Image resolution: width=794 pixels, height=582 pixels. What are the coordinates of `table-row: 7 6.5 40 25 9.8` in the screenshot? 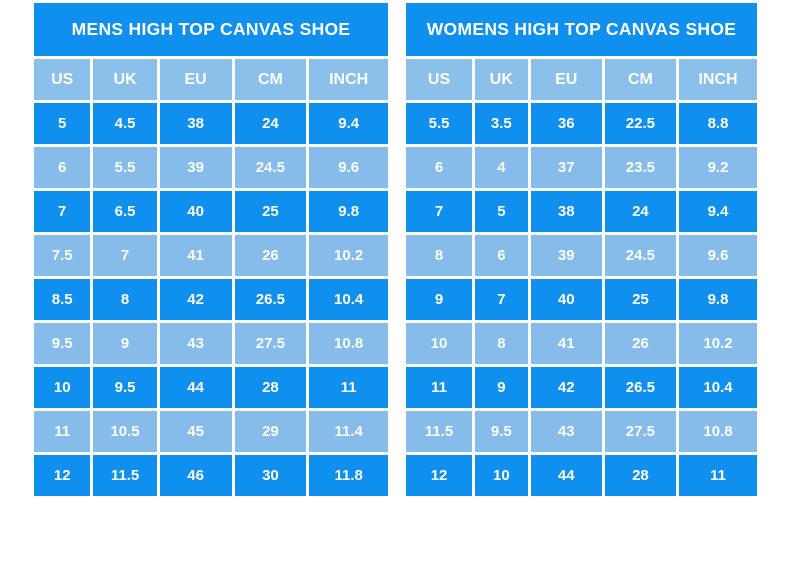 It's located at (211, 211).